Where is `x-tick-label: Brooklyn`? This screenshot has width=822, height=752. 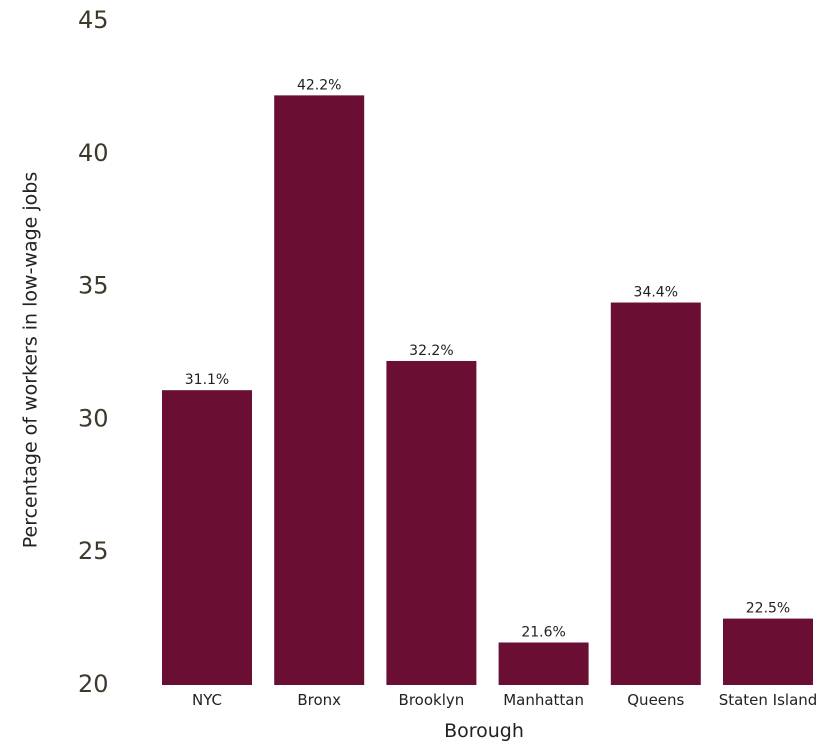
x-tick-label: Brooklyn is located at coordinates (432, 700).